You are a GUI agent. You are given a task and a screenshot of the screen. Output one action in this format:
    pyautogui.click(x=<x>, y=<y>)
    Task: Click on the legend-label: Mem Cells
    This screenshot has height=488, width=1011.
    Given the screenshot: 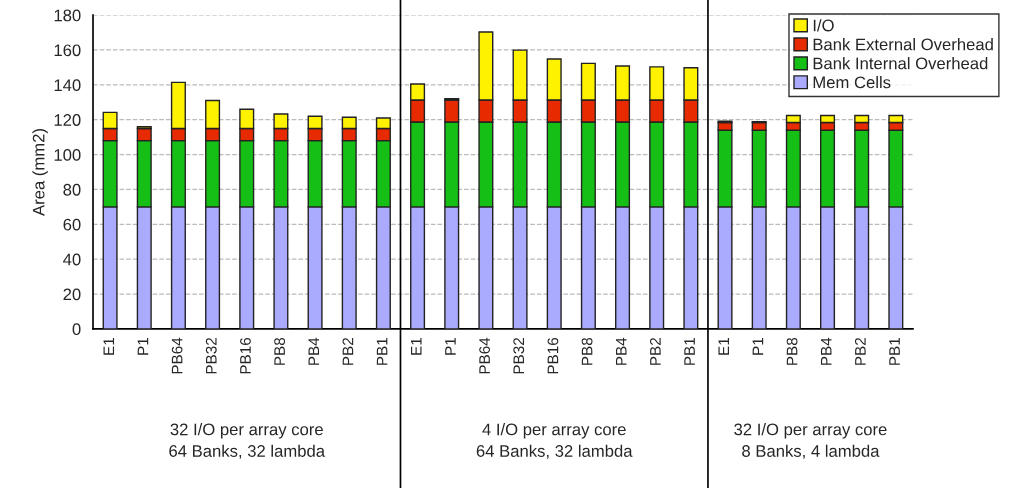 What is the action you would take?
    pyautogui.click(x=852, y=82)
    